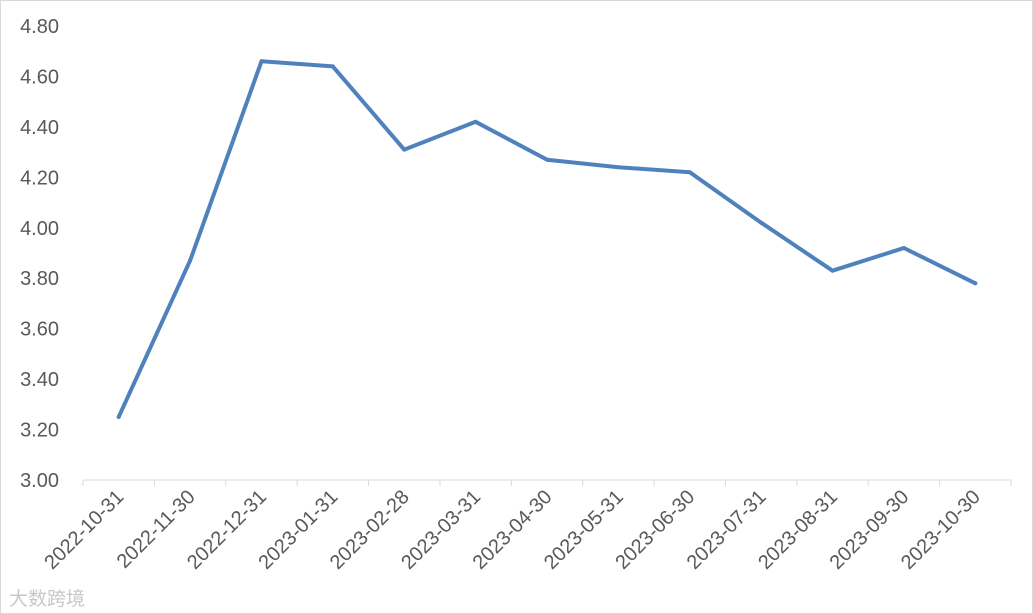  Describe the element at coordinates (39, 279) in the screenshot. I see `y-tick-label: 3.80` at that location.